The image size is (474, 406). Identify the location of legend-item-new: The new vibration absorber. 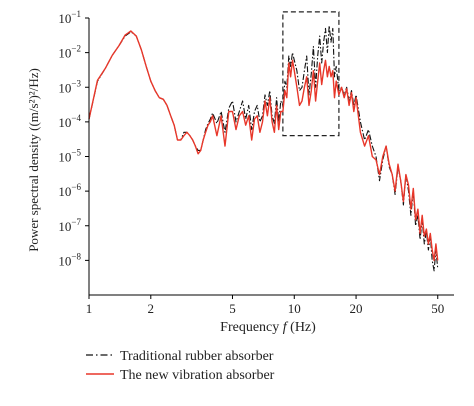
(180, 375).